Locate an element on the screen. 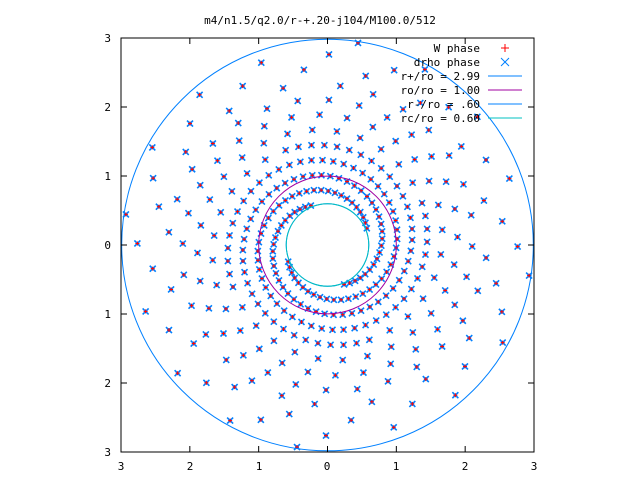 The image size is (640, 480). reference-circle is located at coordinates (327, 245).